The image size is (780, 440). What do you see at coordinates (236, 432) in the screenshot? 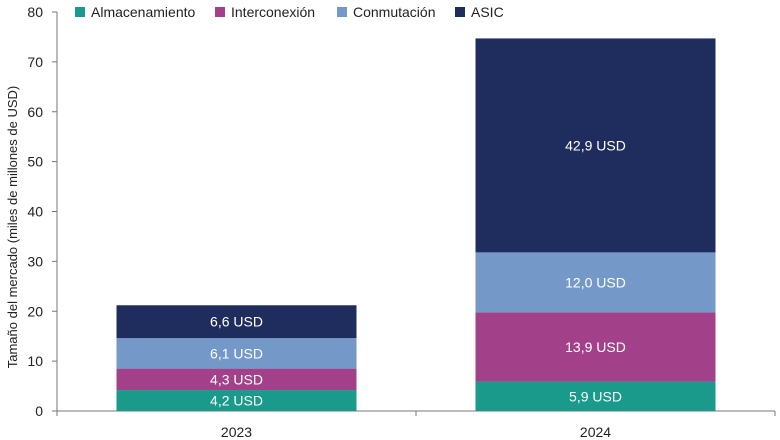
I see `x-tick-label: 2023` at bounding box center [236, 432].